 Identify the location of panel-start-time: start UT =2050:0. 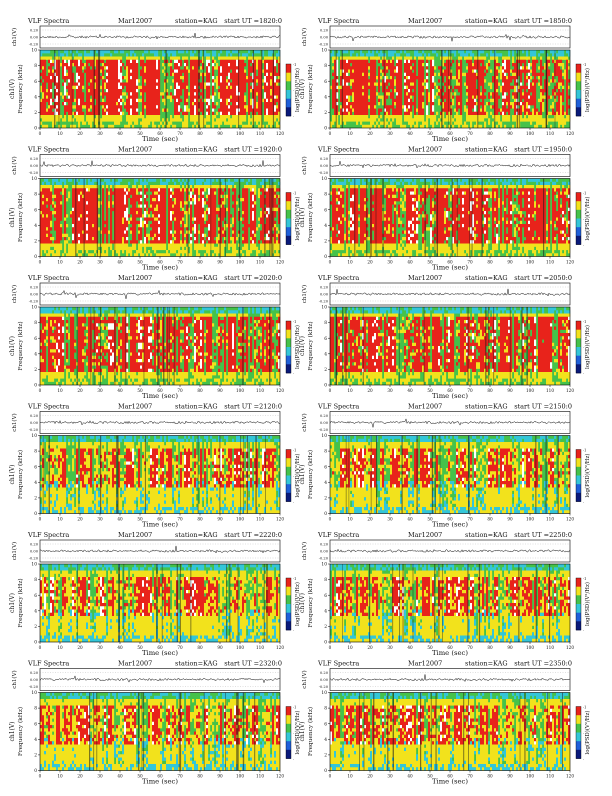
(543, 278).